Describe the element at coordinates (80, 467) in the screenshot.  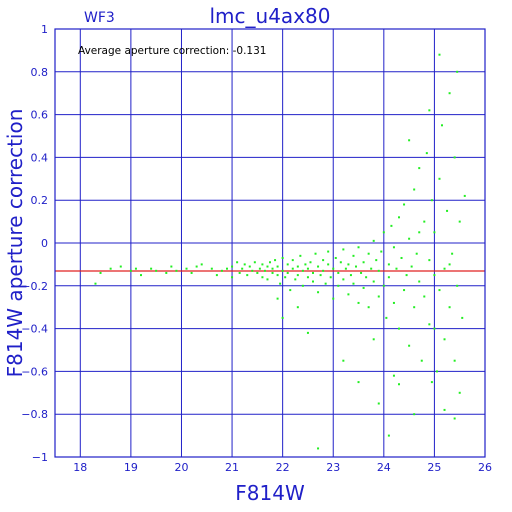
I see `x-tick-label: 18` at that location.